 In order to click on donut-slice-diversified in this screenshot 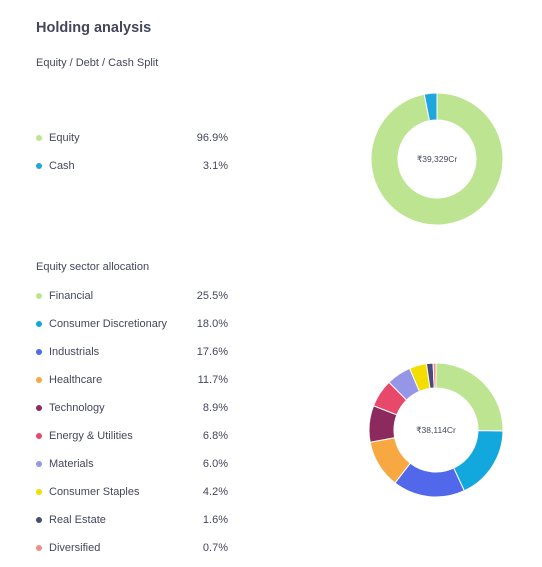, I will do `click(434, 375)`.